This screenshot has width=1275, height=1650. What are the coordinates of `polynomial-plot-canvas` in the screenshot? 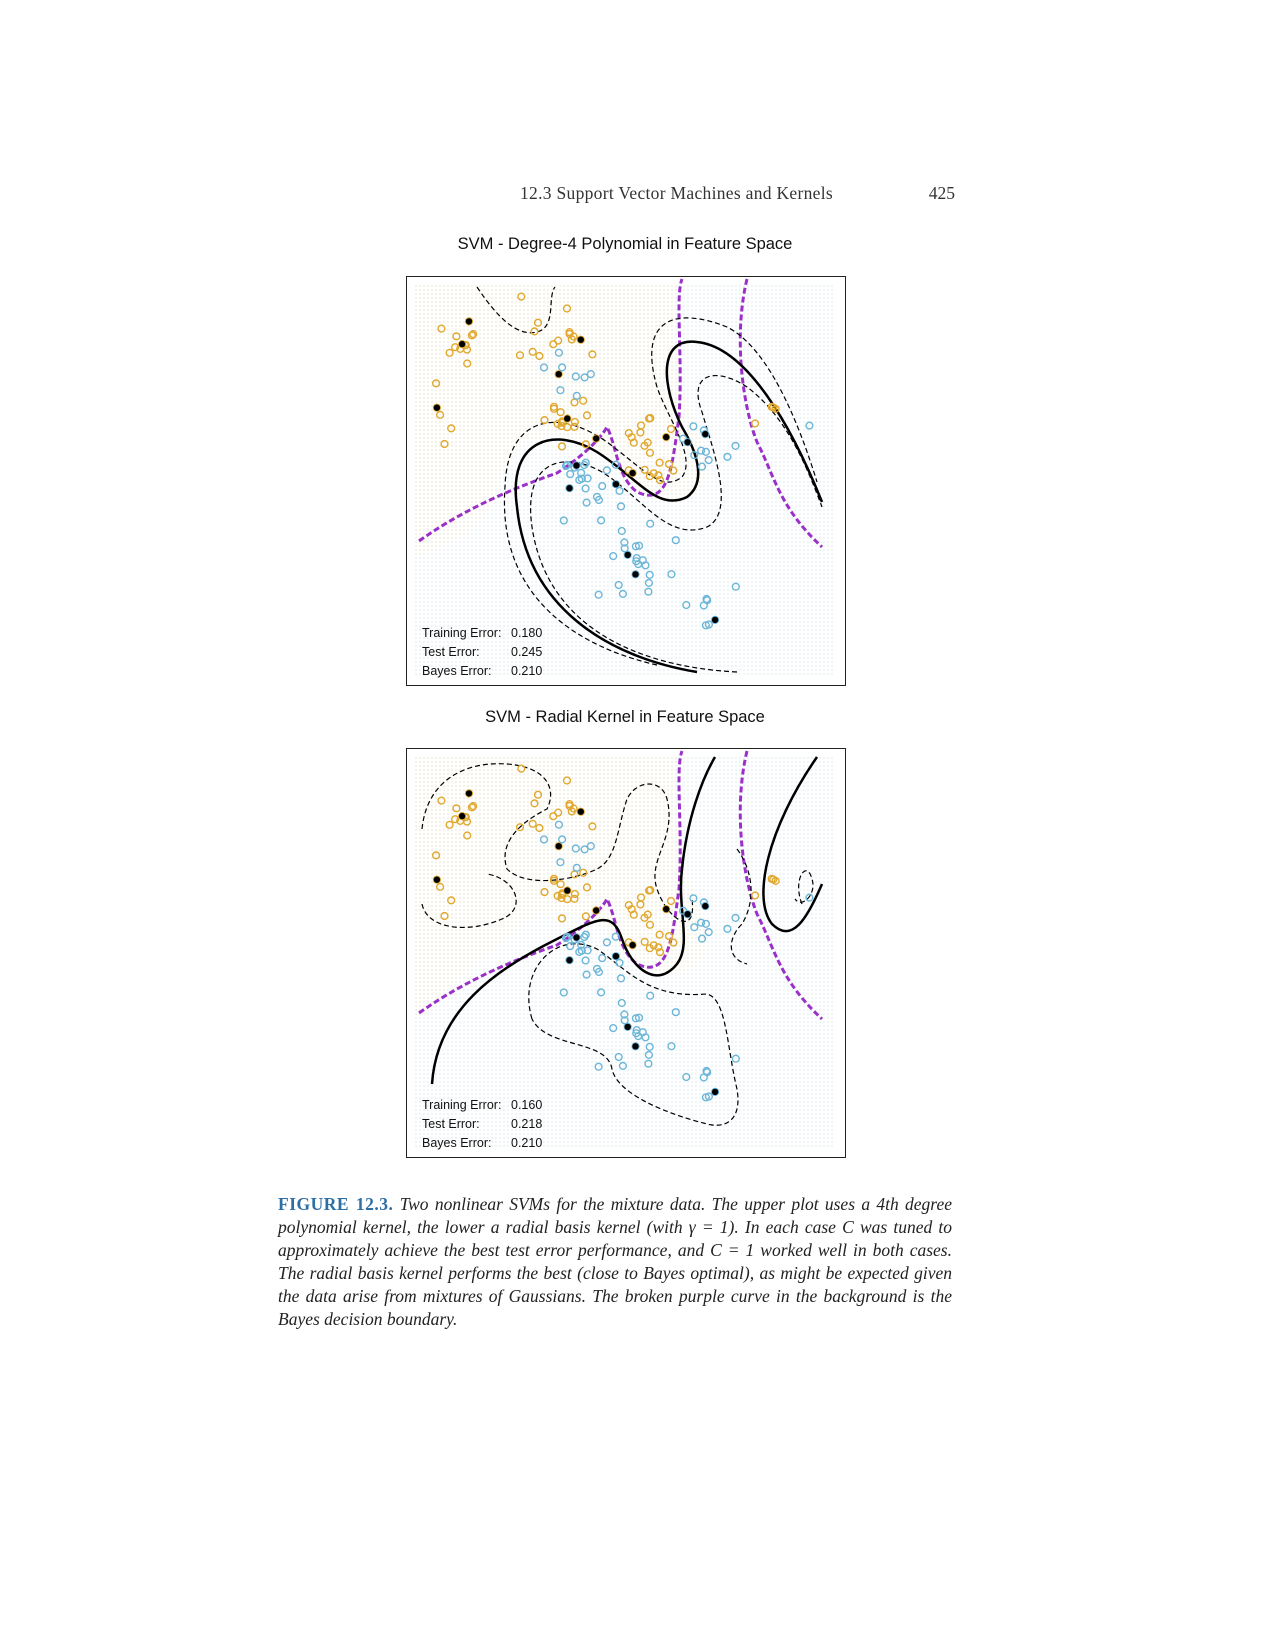 It's located at (625, 477).